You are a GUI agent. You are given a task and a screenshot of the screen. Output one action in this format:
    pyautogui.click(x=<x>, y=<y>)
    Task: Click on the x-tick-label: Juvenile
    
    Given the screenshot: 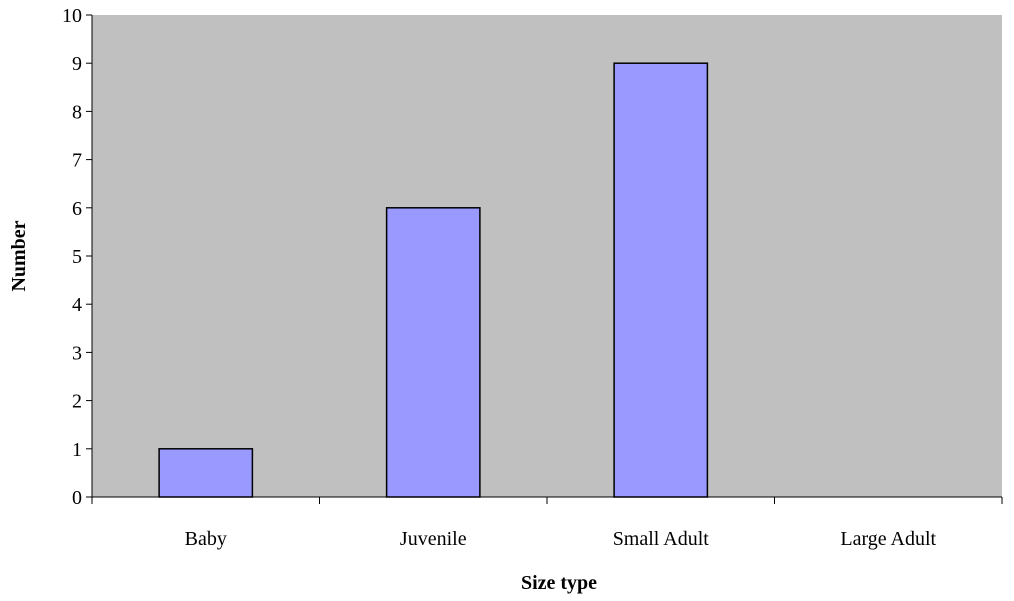 What is the action you would take?
    pyautogui.click(x=433, y=539)
    